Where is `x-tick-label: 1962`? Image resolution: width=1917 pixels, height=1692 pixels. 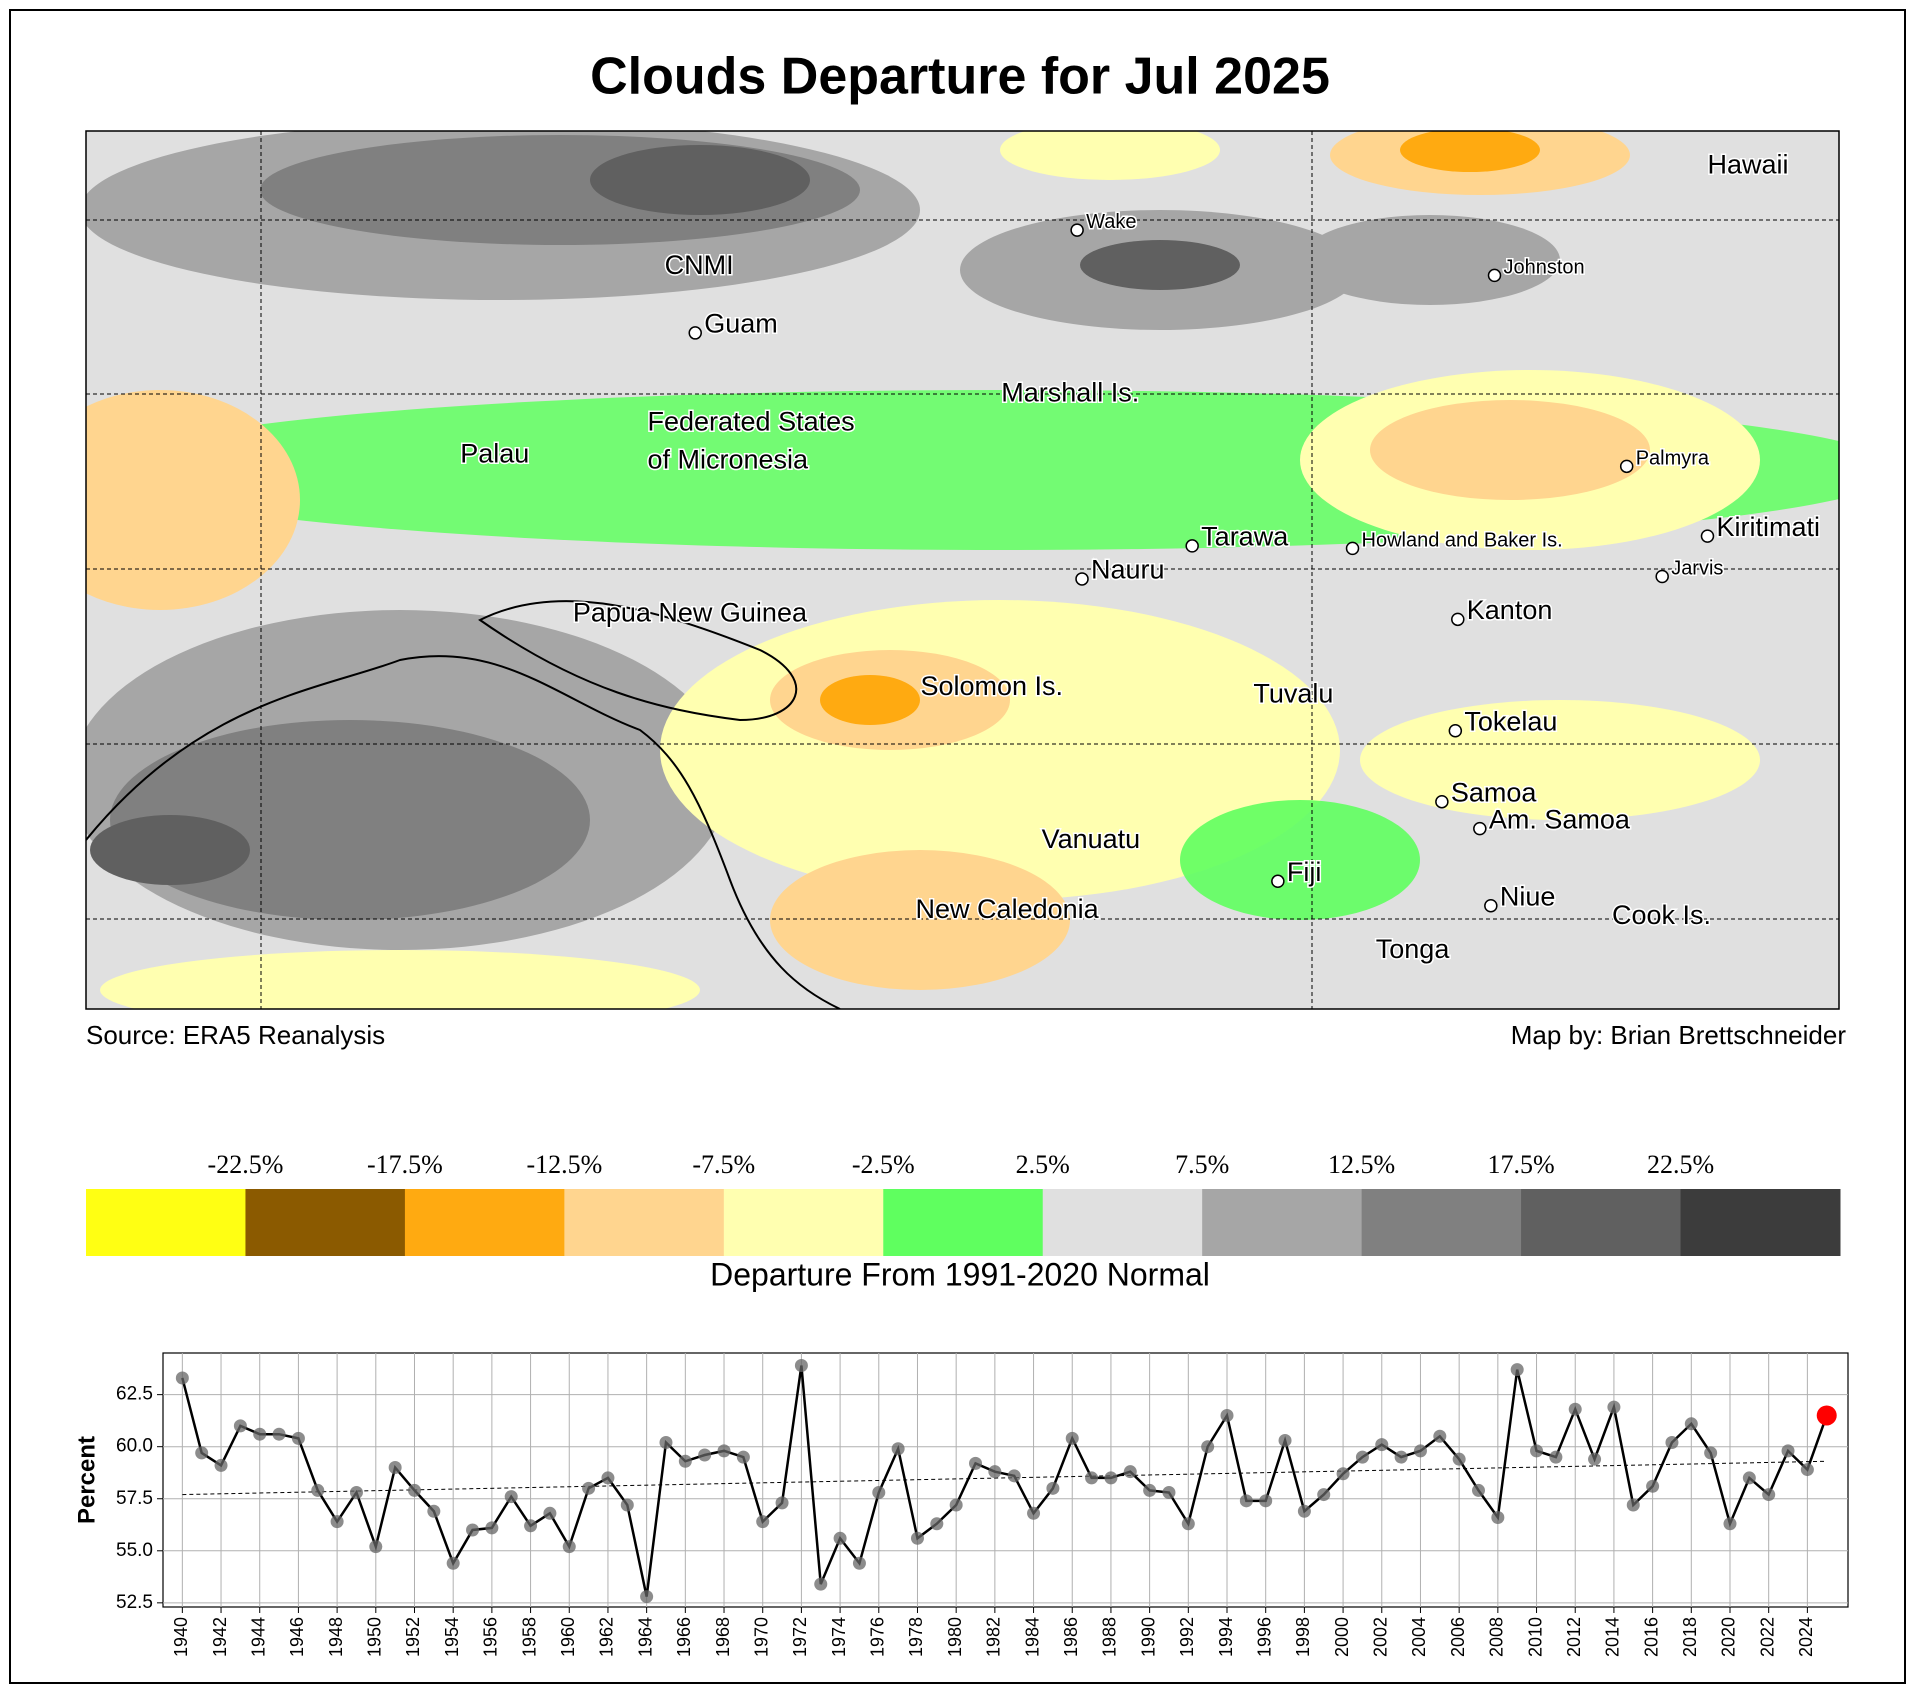
x-tick-label: 1962 is located at coordinates (607, 1637).